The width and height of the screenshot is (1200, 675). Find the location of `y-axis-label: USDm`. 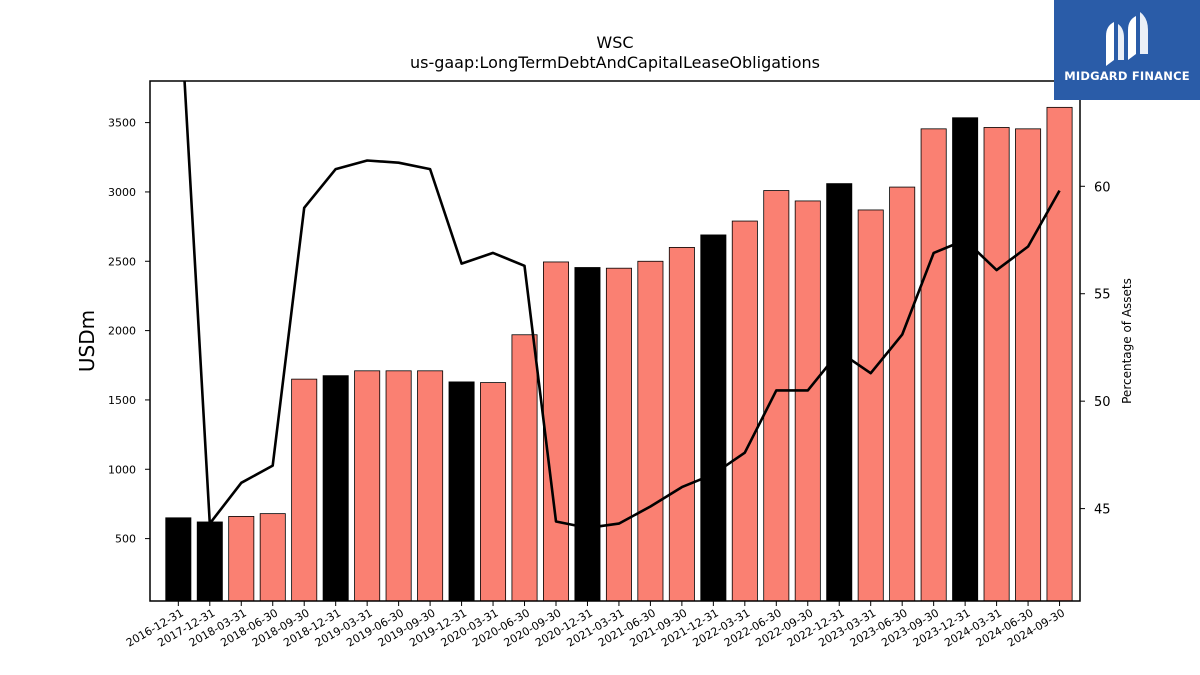

y-axis-label: USDm is located at coordinates (87, 341).